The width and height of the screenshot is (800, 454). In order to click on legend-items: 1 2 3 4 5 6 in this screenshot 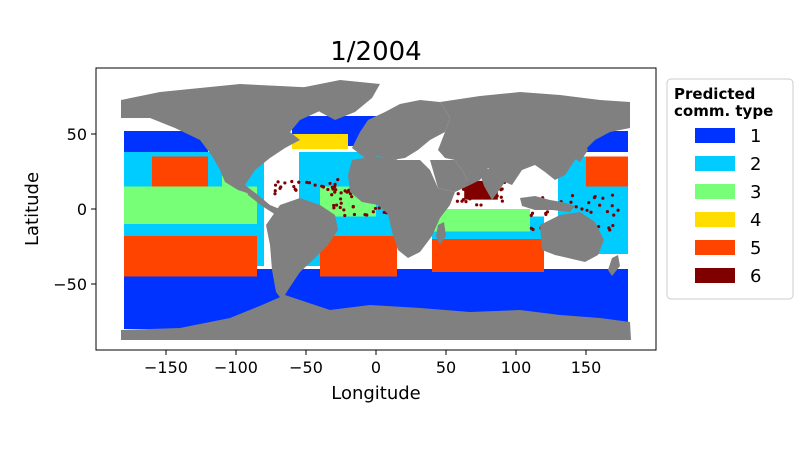, I will do `click(728, 206)`.